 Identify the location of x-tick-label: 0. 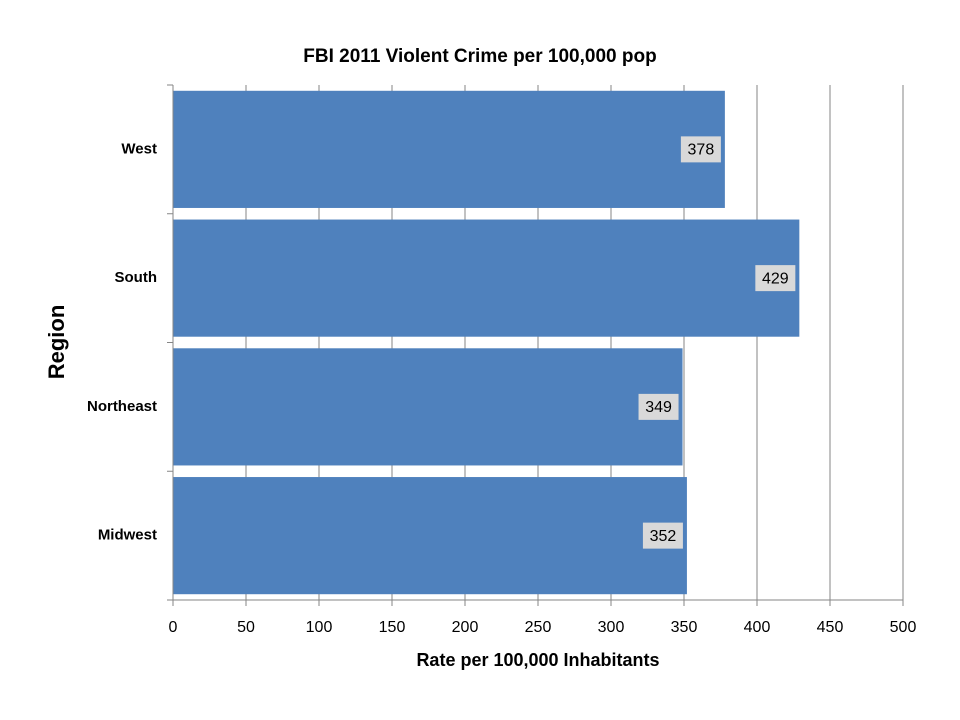
(173, 627).